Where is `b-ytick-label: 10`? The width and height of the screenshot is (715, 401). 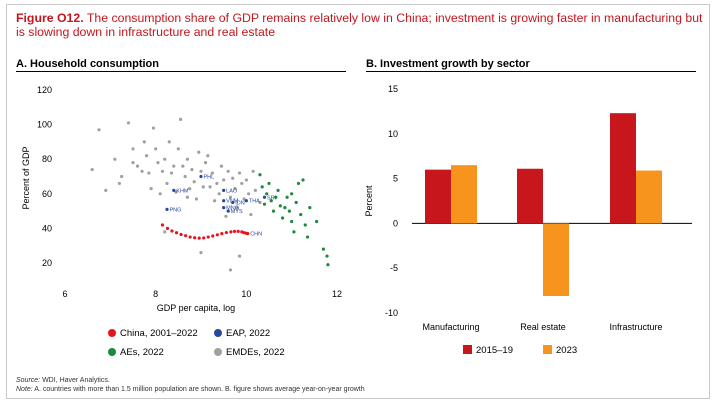 b-ytick-label: 10 is located at coordinates (393, 134).